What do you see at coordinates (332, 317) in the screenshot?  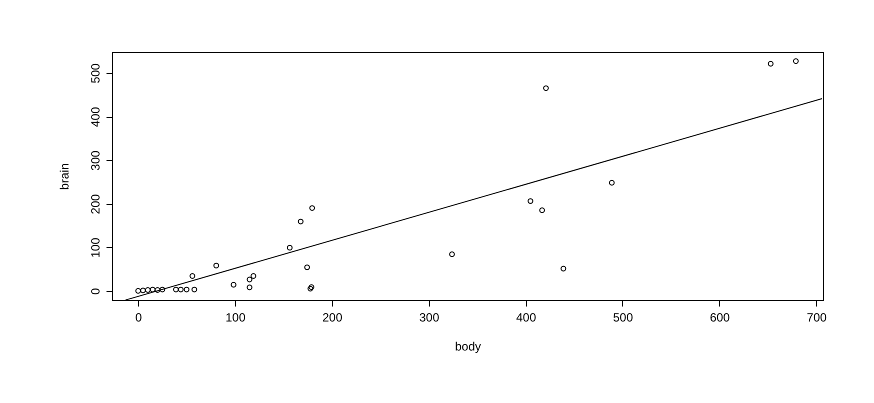 I see `x-tick-label: 200` at bounding box center [332, 317].